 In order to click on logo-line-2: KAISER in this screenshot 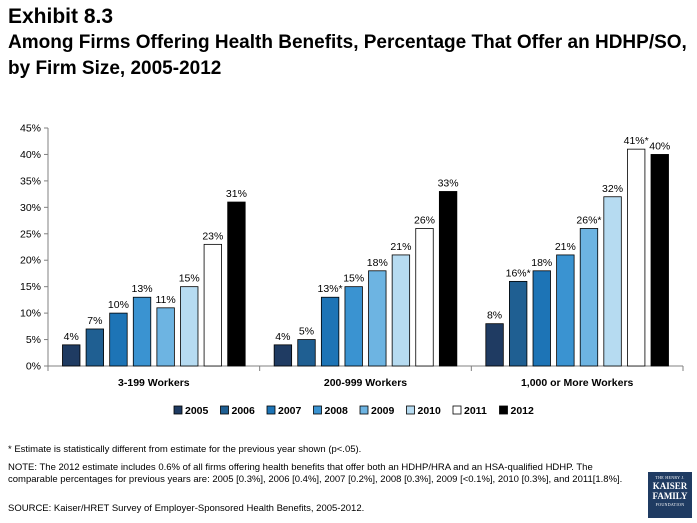, I will do `click(670, 486)`.